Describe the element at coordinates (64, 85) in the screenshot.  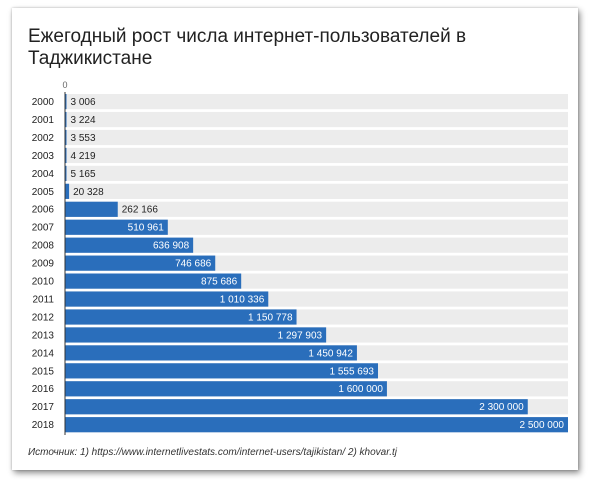
I see `x-tick-label: 0` at that location.